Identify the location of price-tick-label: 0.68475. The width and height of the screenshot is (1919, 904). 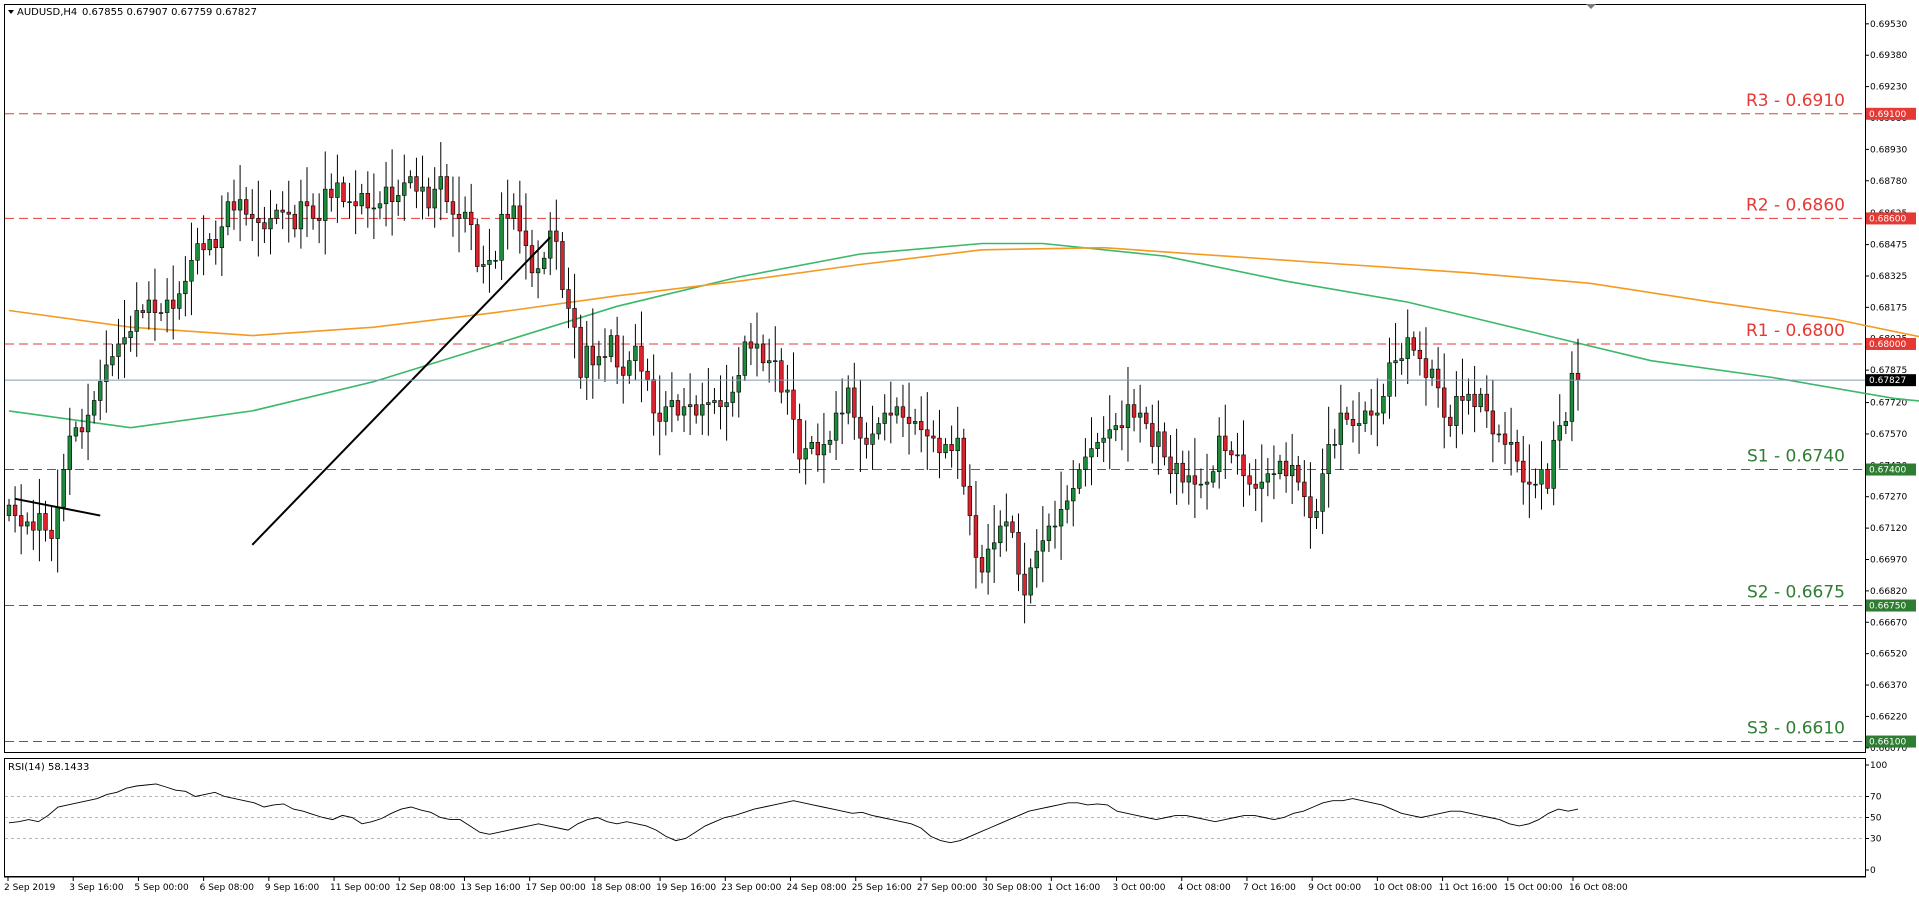
(1888, 246).